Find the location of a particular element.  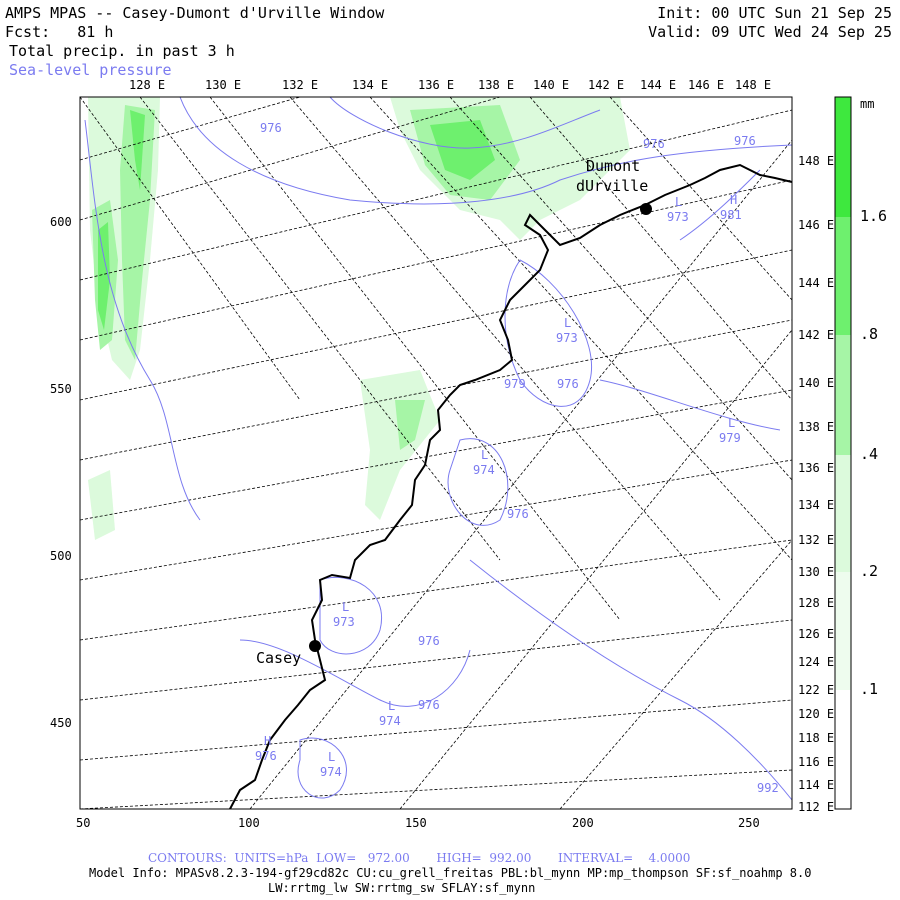

casey-station-marker is located at coordinates (315, 646).